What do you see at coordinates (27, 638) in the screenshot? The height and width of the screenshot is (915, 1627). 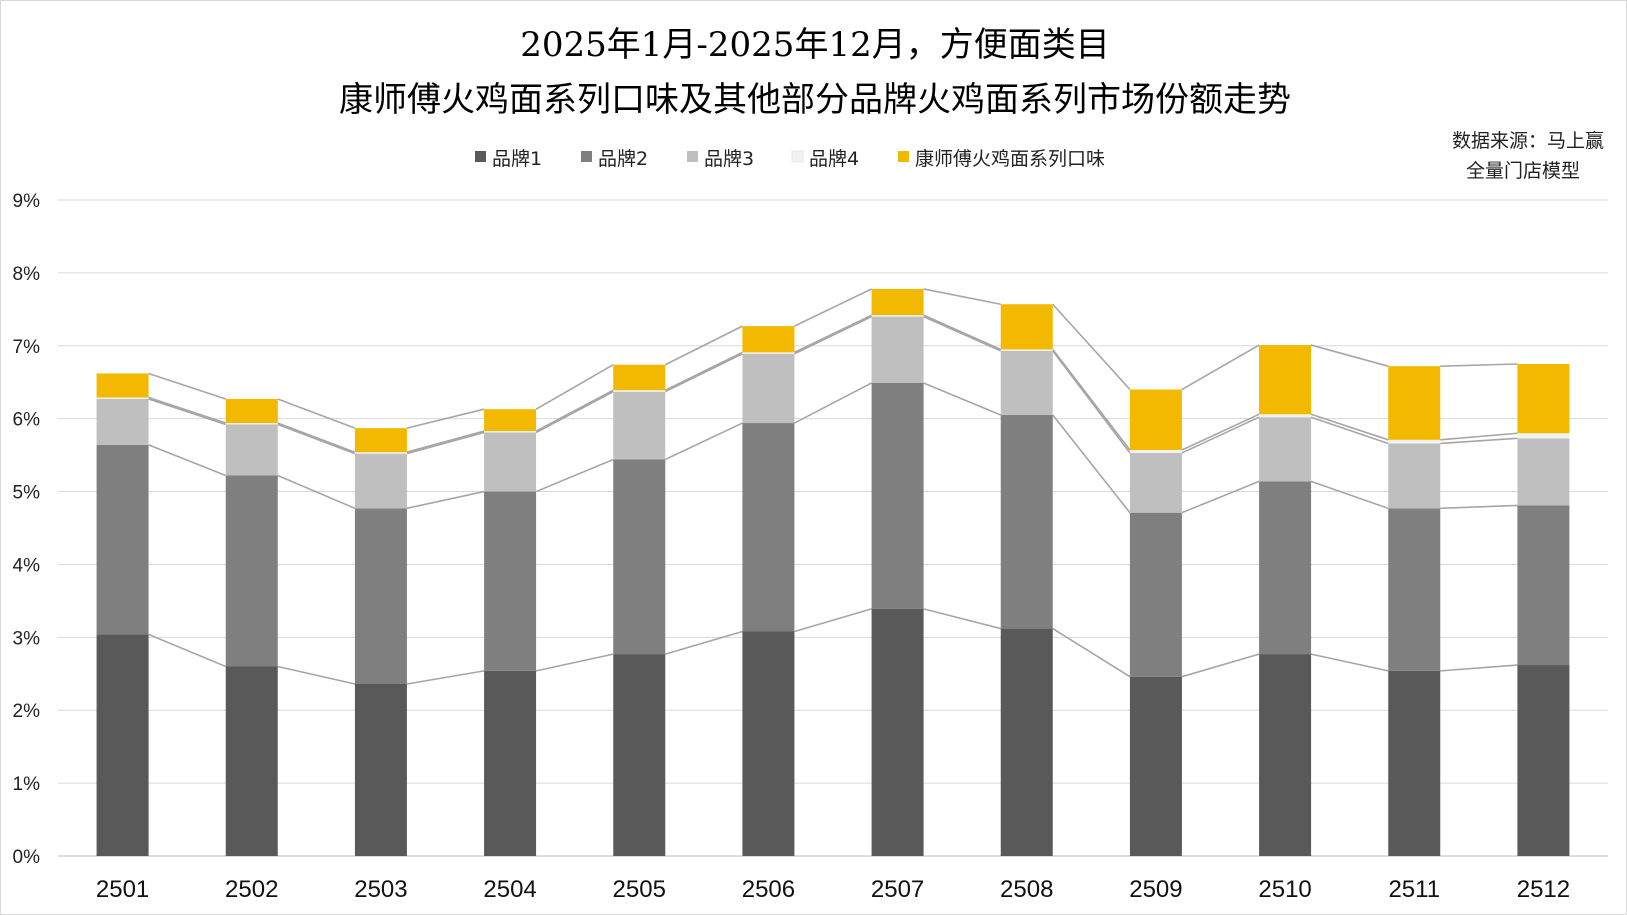 I see `y-tick-label: 3%` at bounding box center [27, 638].